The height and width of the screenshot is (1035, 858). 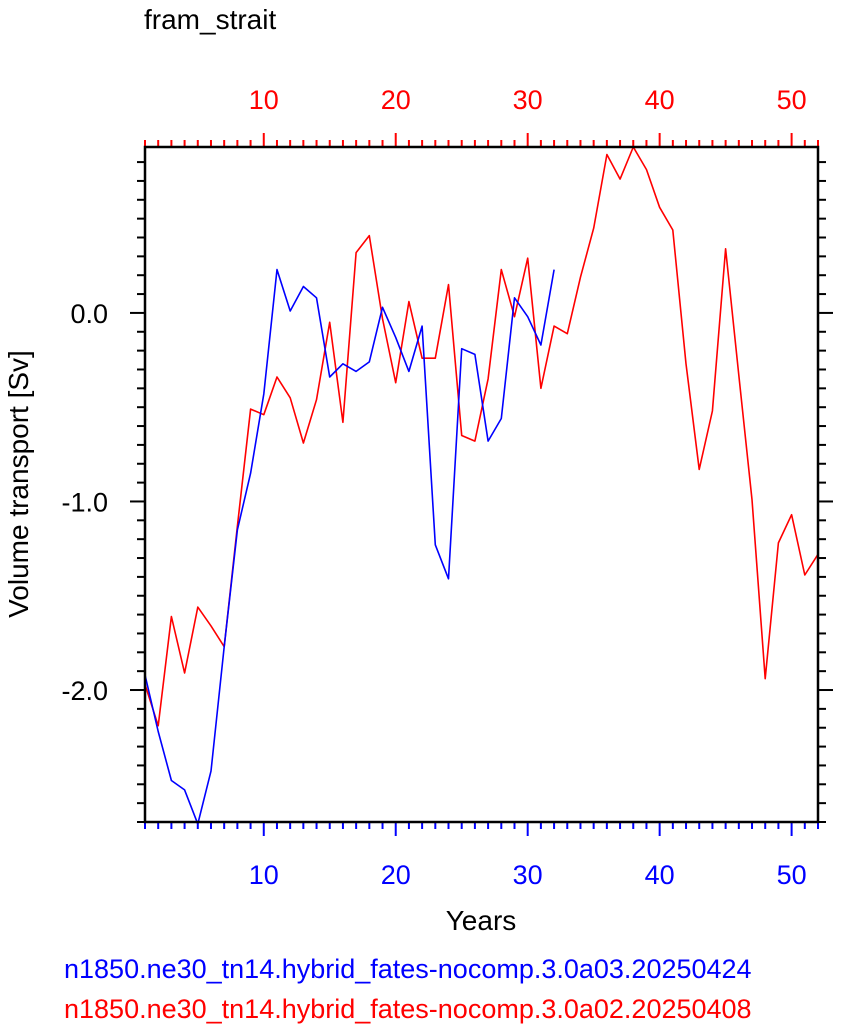 I want to click on x-tick-label-bottom: 50, so click(x=792, y=875).